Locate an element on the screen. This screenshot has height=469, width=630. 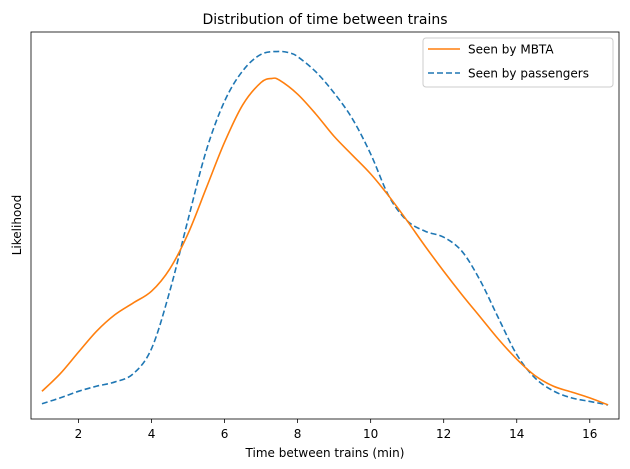
x-tick-label: 6 is located at coordinates (225, 434).